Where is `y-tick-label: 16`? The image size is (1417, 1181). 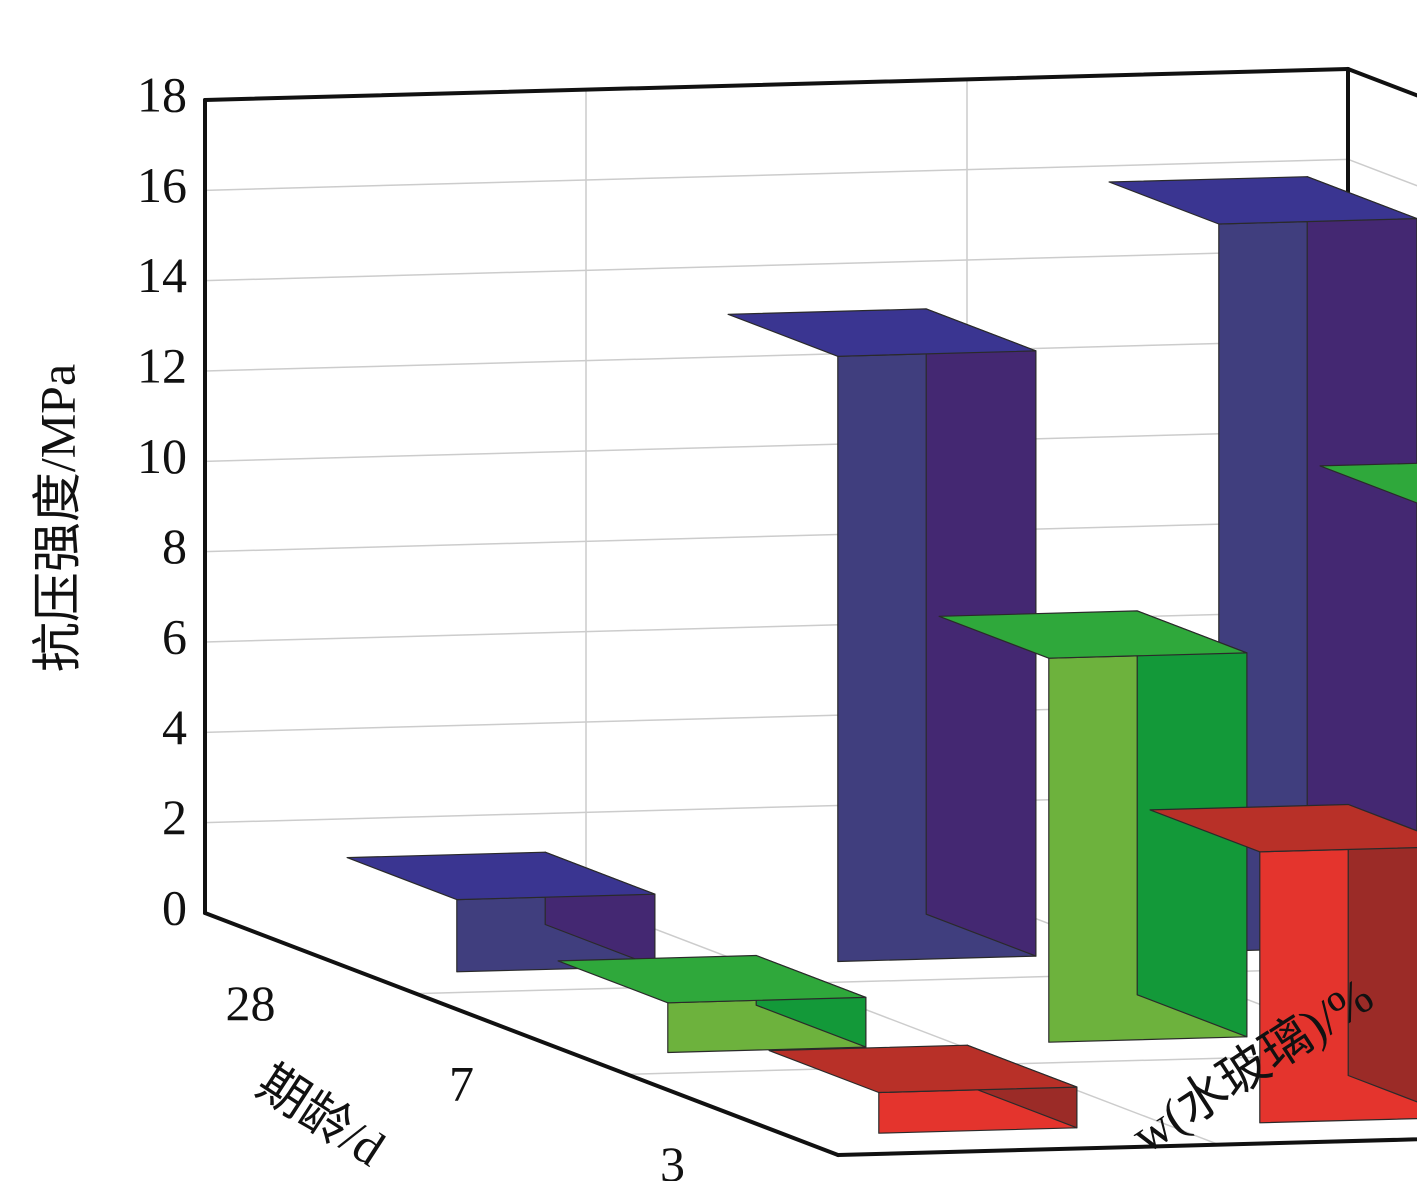 y-tick-label: 16 is located at coordinates (162, 185).